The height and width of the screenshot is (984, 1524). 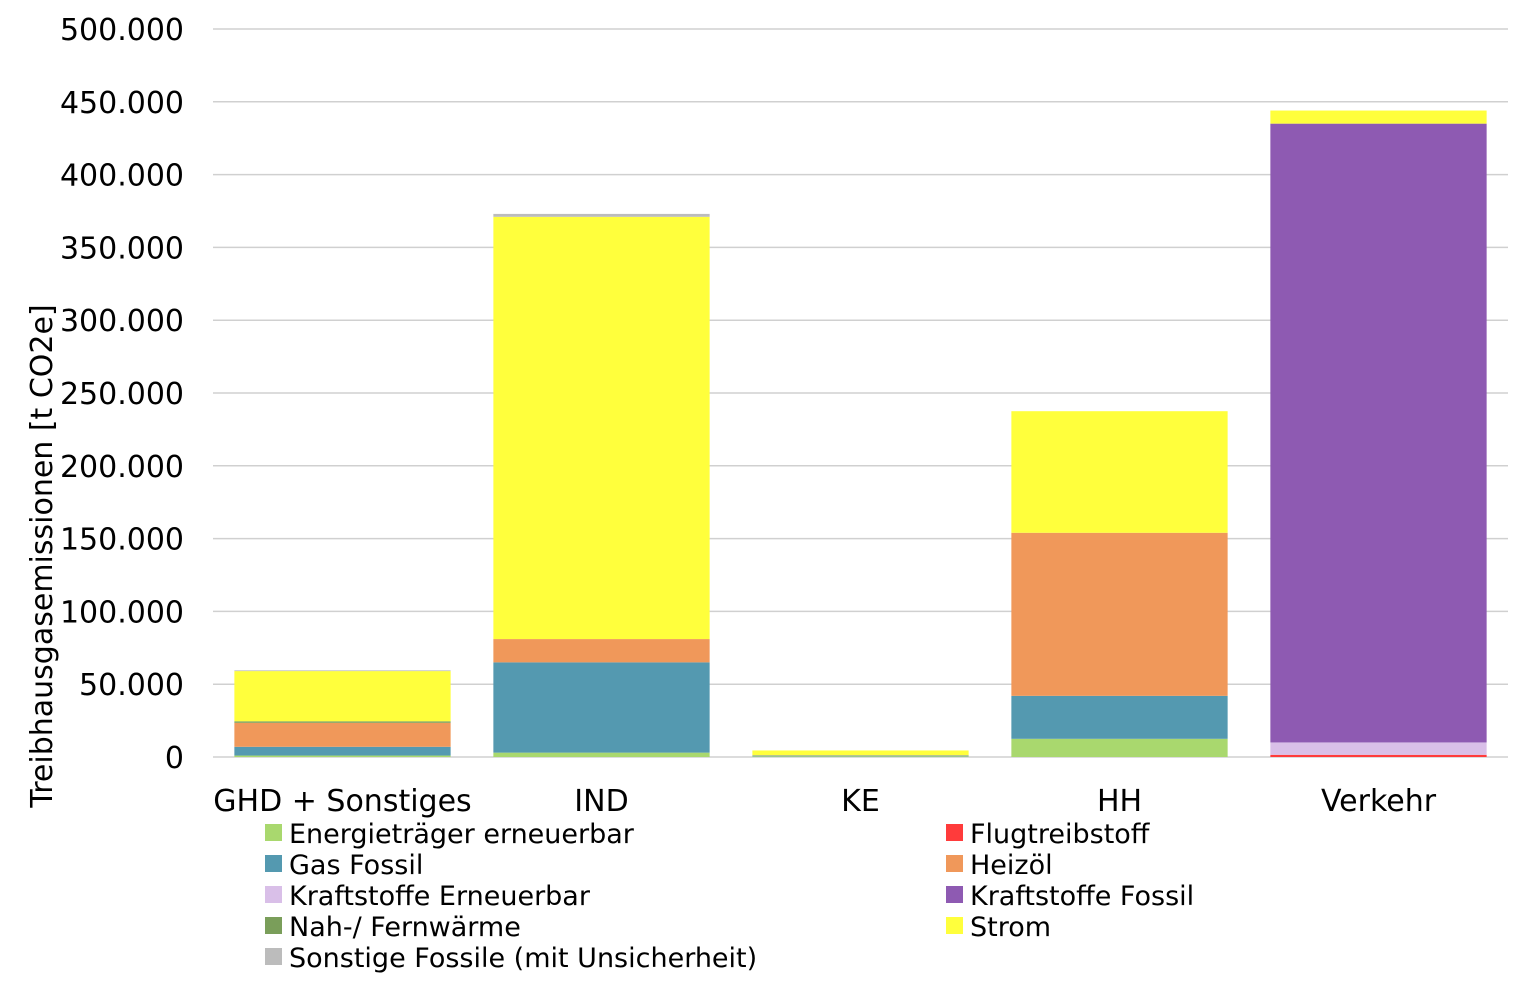 I want to click on y-tick-label: 150.000, so click(x=122, y=540).